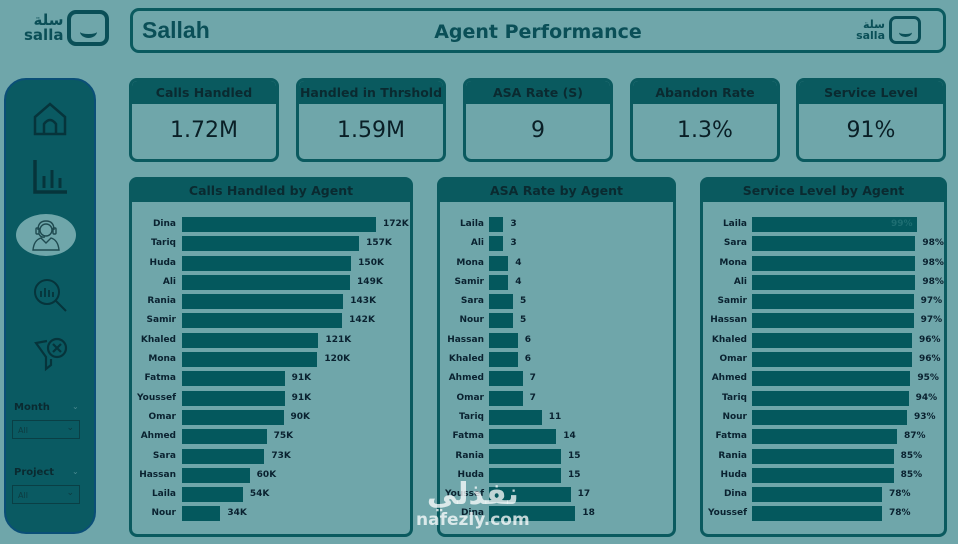 Image resolution: width=958 pixels, height=544 pixels. What do you see at coordinates (301, 397) in the screenshot?
I see `bar-value-label: 91K` at bounding box center [301, 397].